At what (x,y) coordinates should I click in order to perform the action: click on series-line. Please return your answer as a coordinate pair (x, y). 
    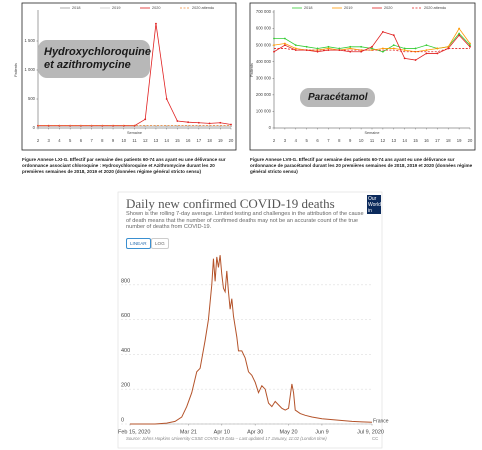
    Looking at the image, I should click on (372, 50).